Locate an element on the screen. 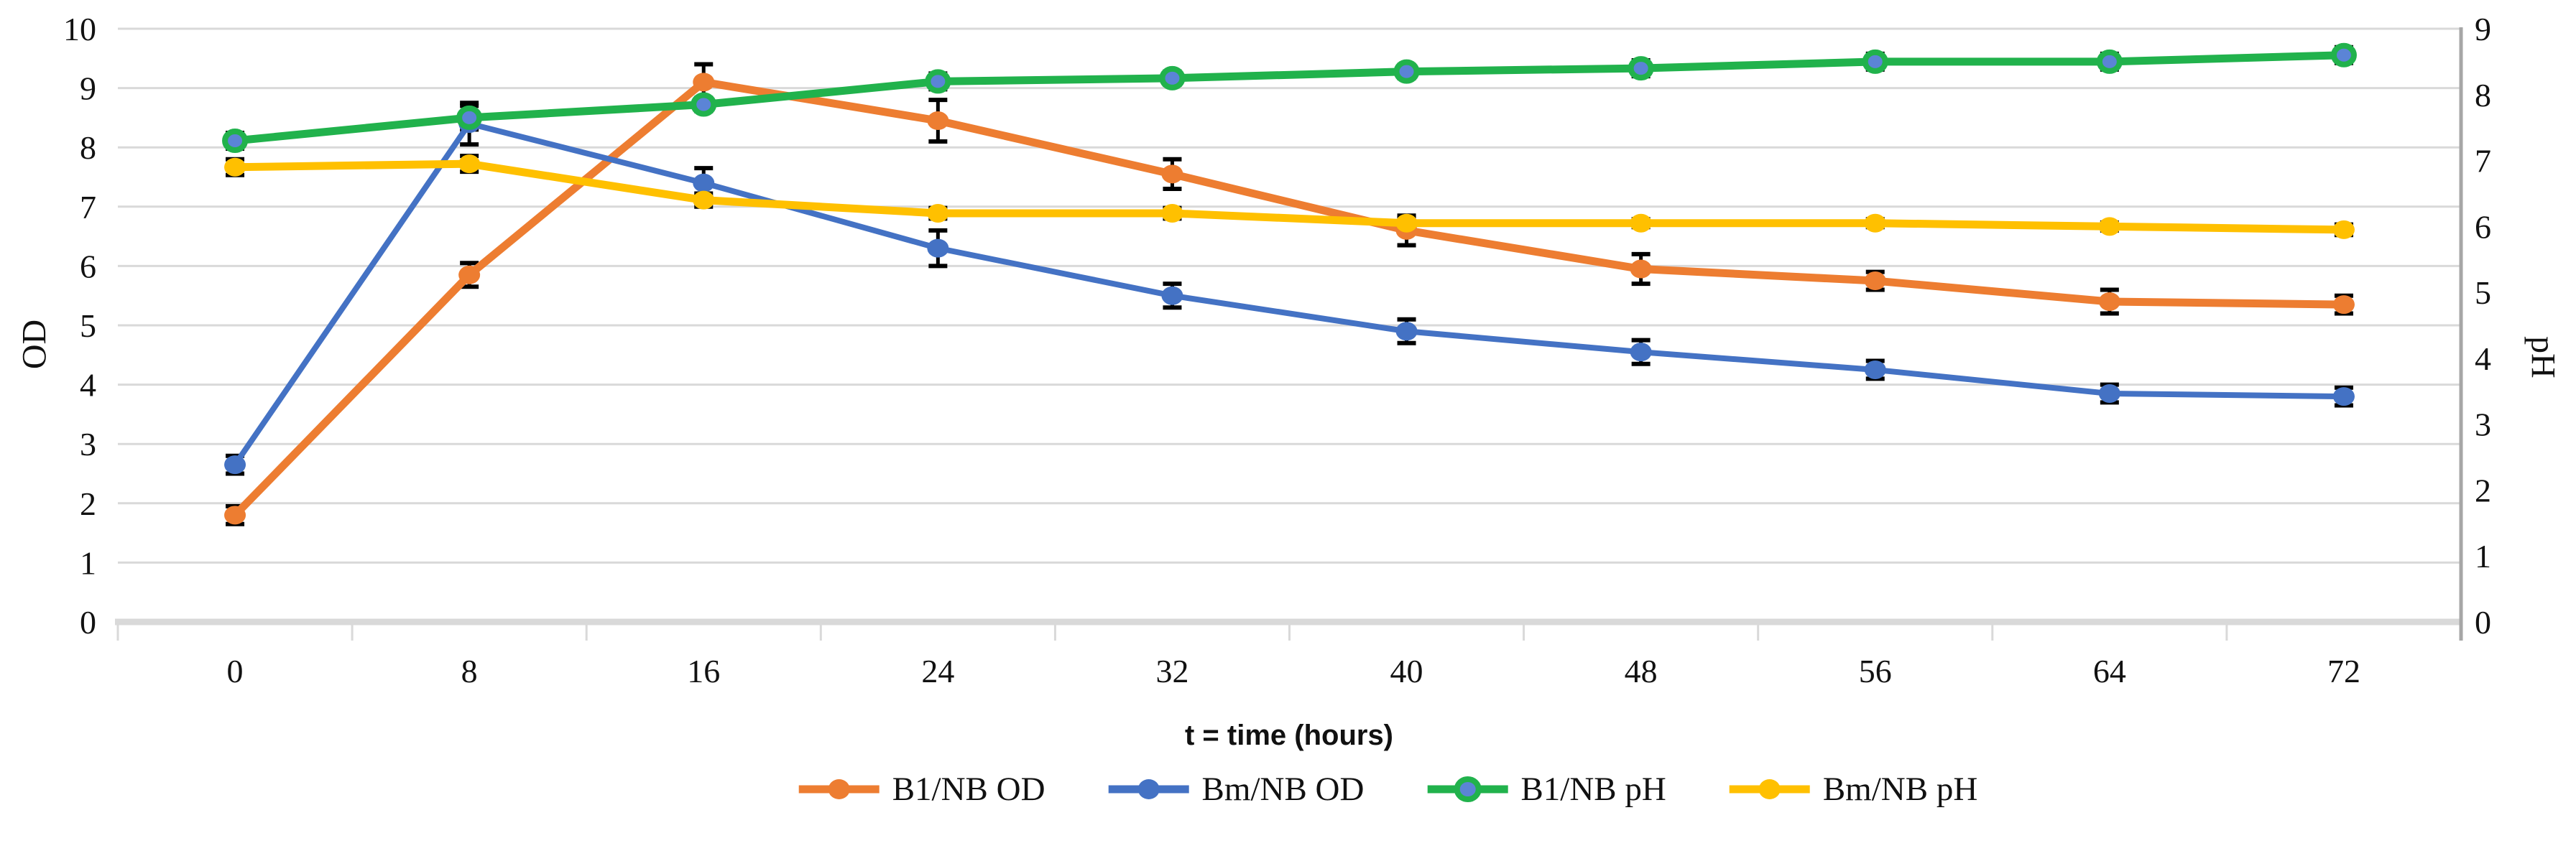  legend-label: Bm/NB pH is located at coordinates (1900, 790).